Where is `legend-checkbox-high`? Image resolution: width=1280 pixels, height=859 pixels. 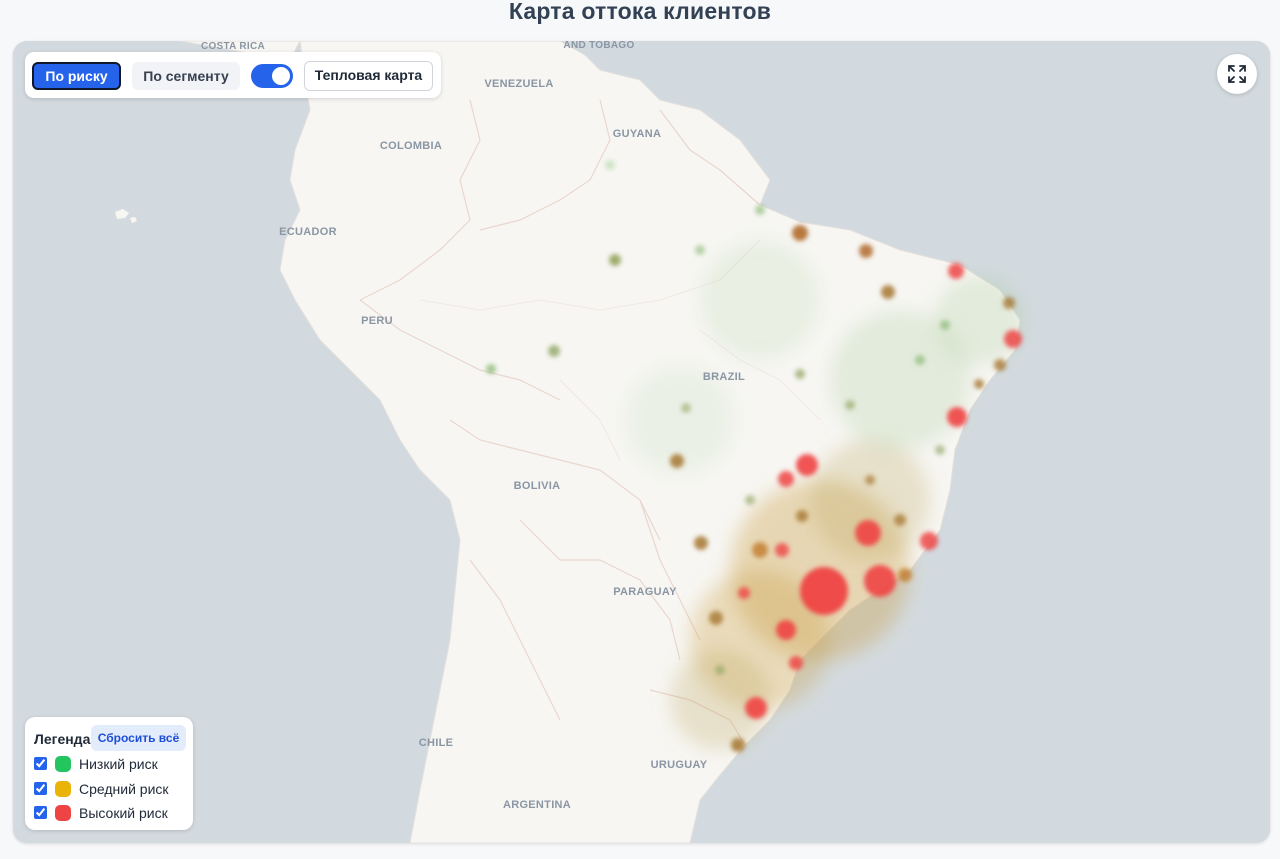
legend-checkbox-high is located at coordinates (40, 812).